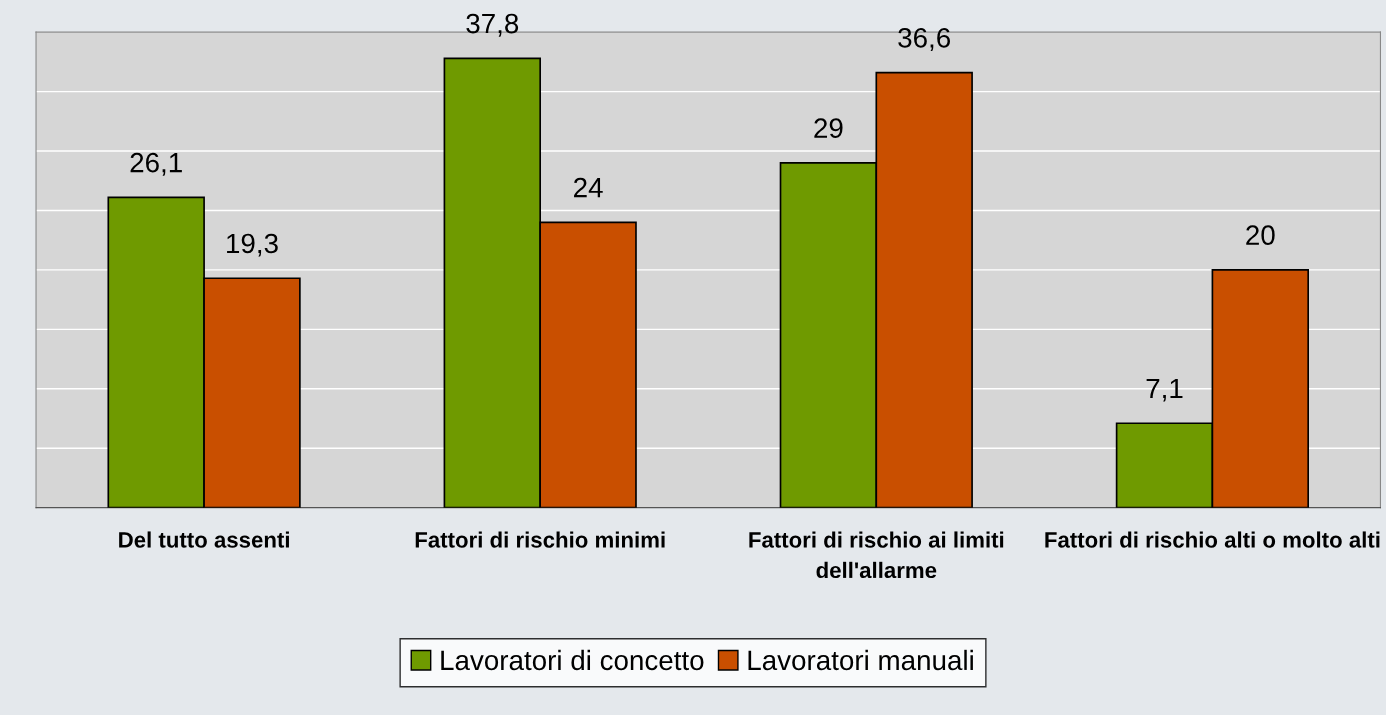 This screenshot has height=715, width=1386. Describe the element at coordinates (204, 539) in the screenshot. I see `x-tick-label: Del tutto assenti` at that location.